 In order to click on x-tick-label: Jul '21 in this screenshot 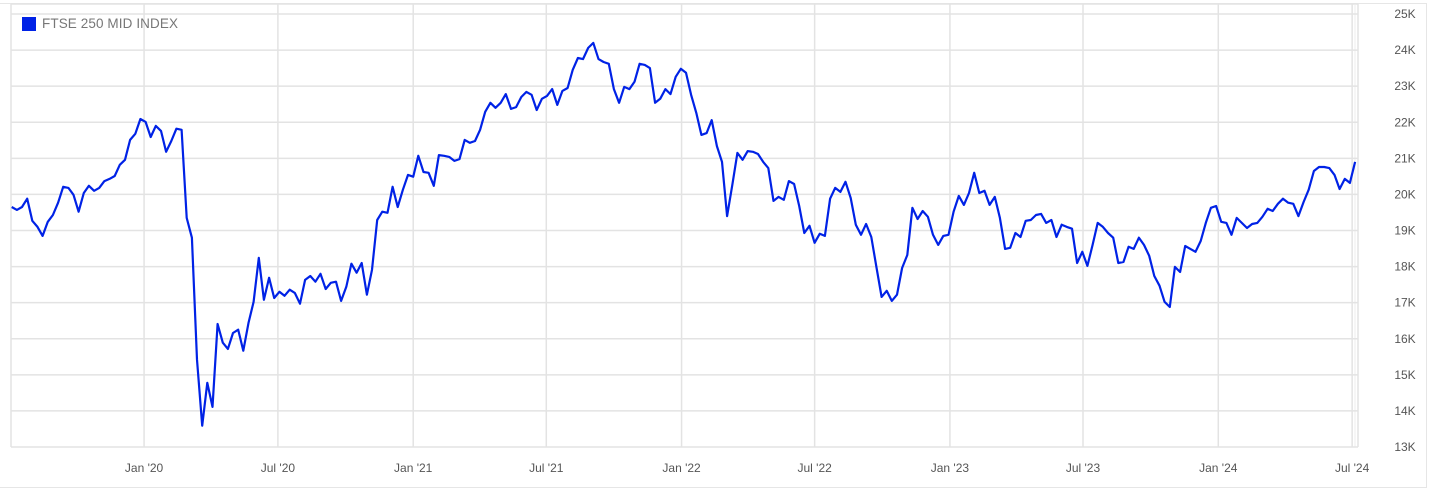, I will do `click(546, 468)`.